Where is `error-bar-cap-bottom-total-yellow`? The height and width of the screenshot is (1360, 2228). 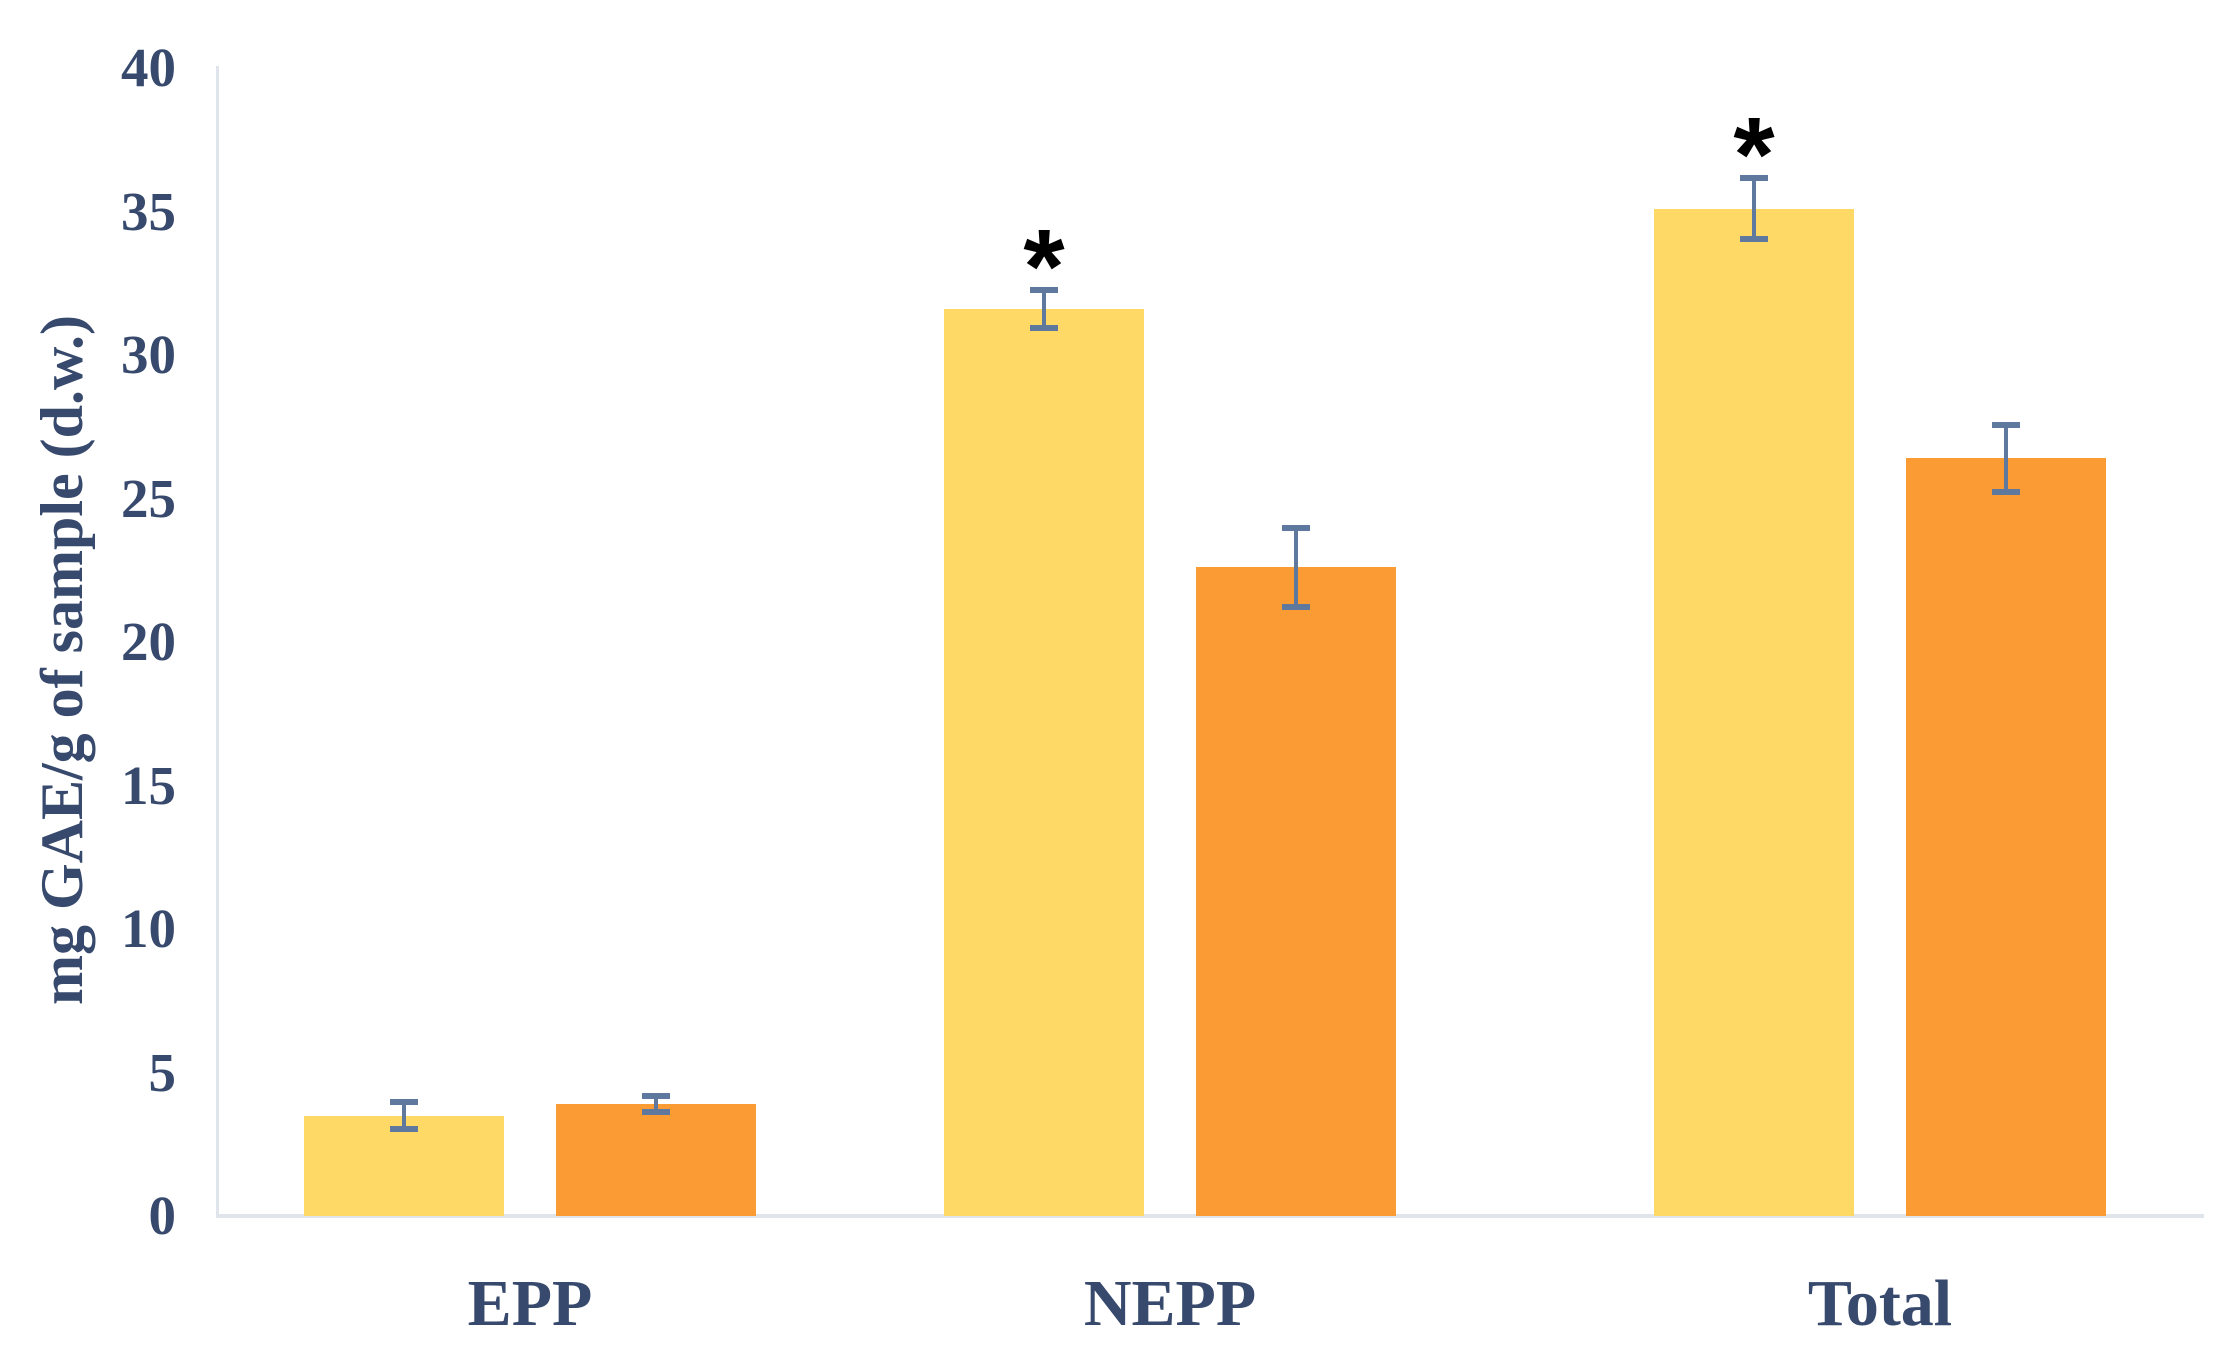
error-bar-cap-bottom-total-yellow is located at coordinates (1754, 239).